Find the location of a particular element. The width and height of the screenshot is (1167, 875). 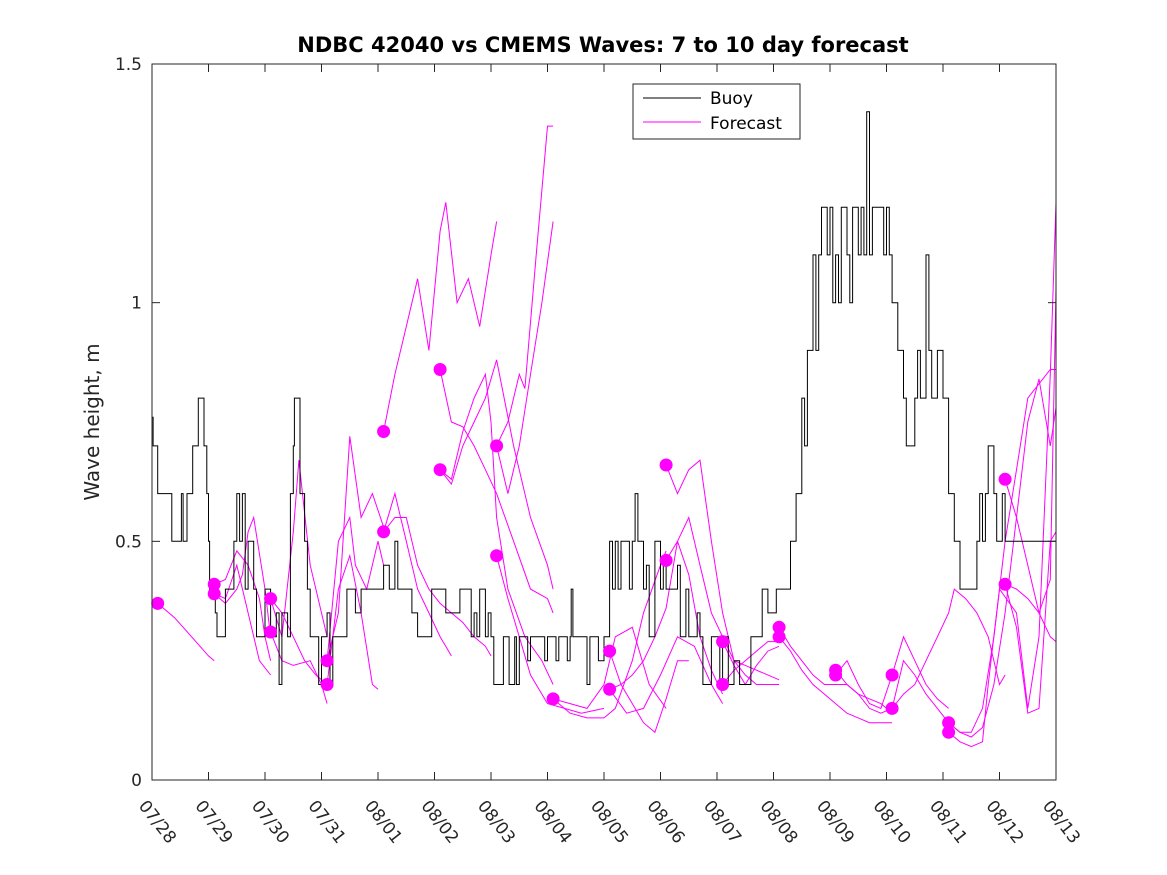

legend-label-buoy: Buoy is located at coordinates (731, 99).